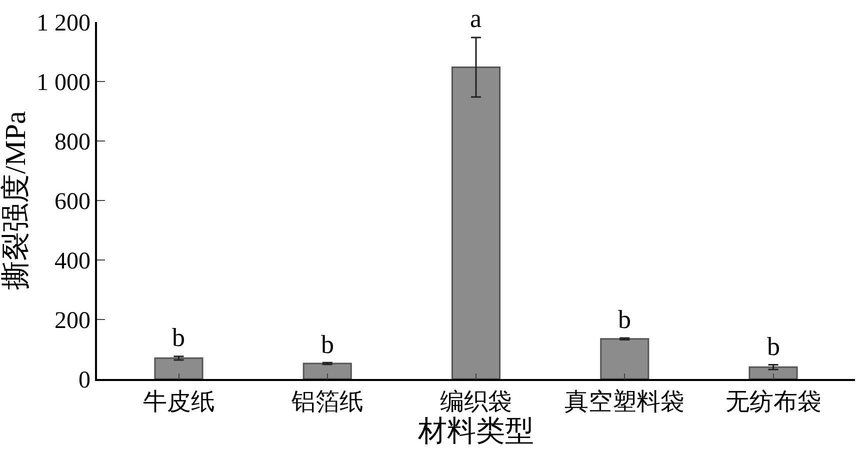 The height and width of the screenshot is (464, 865). I want to click on annotation: a, so click(476, 18).